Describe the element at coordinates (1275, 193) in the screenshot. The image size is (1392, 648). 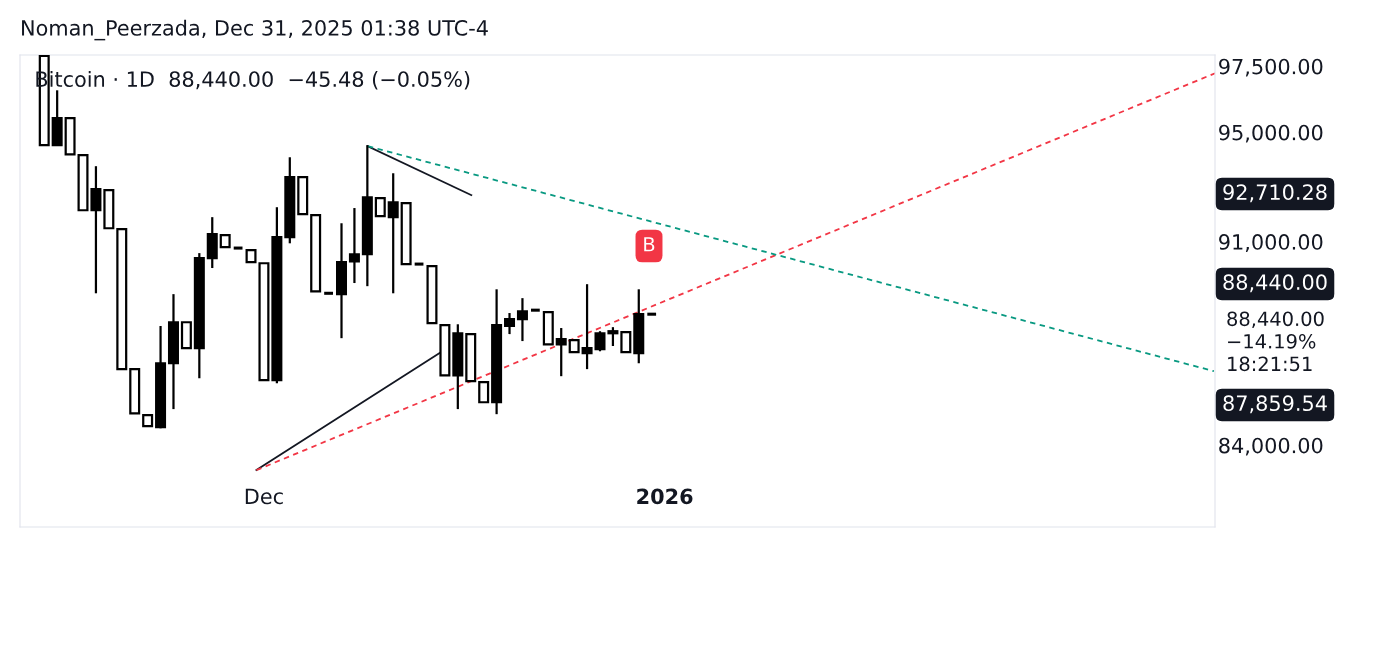
I see `text: 92,710.28` at that location.